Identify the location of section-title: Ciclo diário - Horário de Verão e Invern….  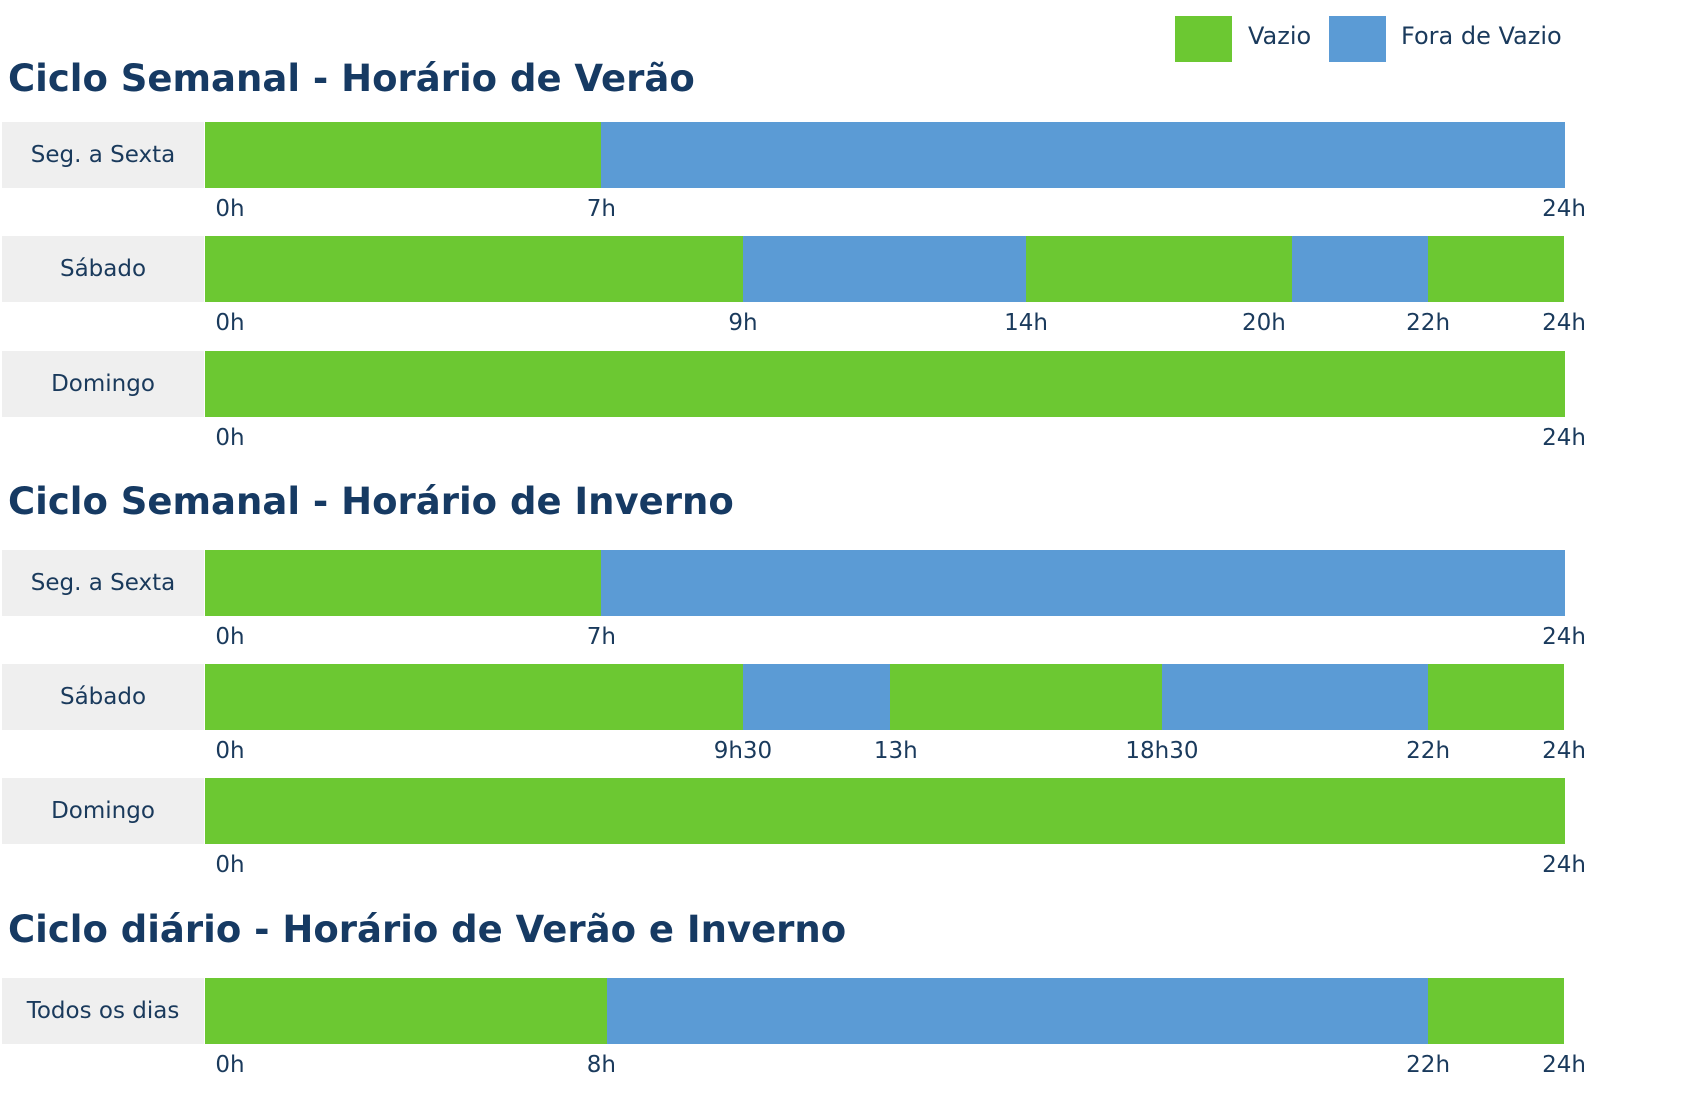
(427, 929).